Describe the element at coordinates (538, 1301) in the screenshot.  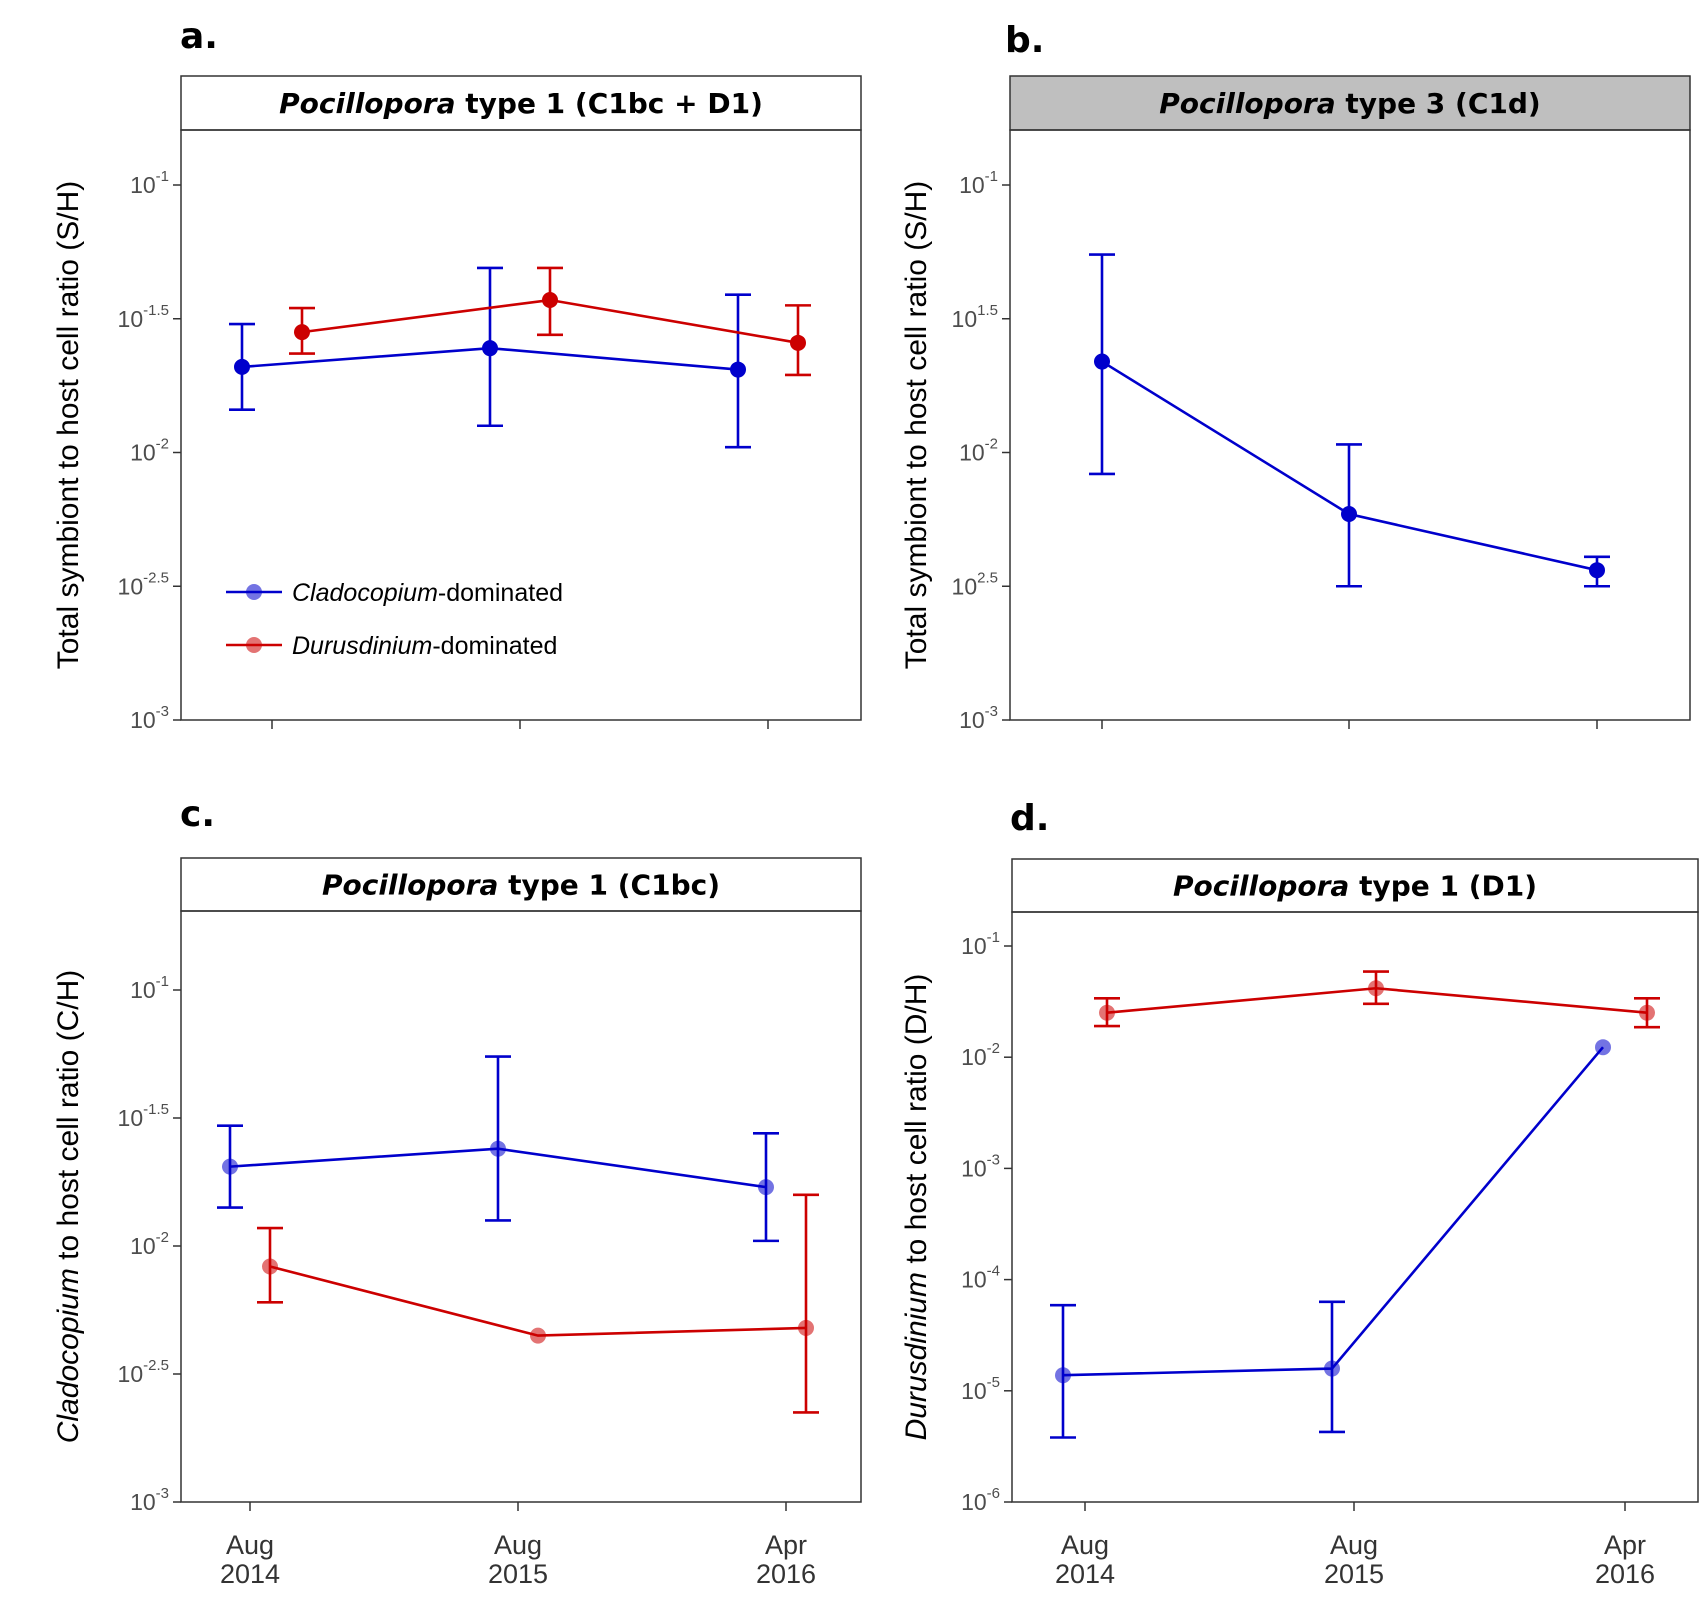
I see `series-line` at that location.